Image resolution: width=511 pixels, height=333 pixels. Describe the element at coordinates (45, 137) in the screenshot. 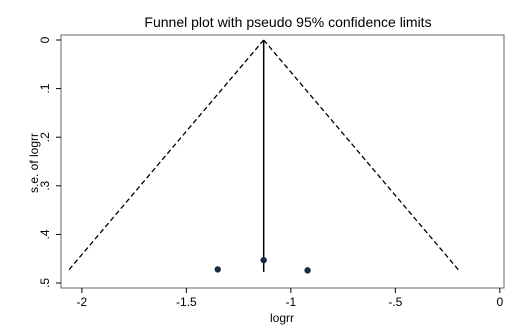

I see `y-tick-label: .2` at that location.